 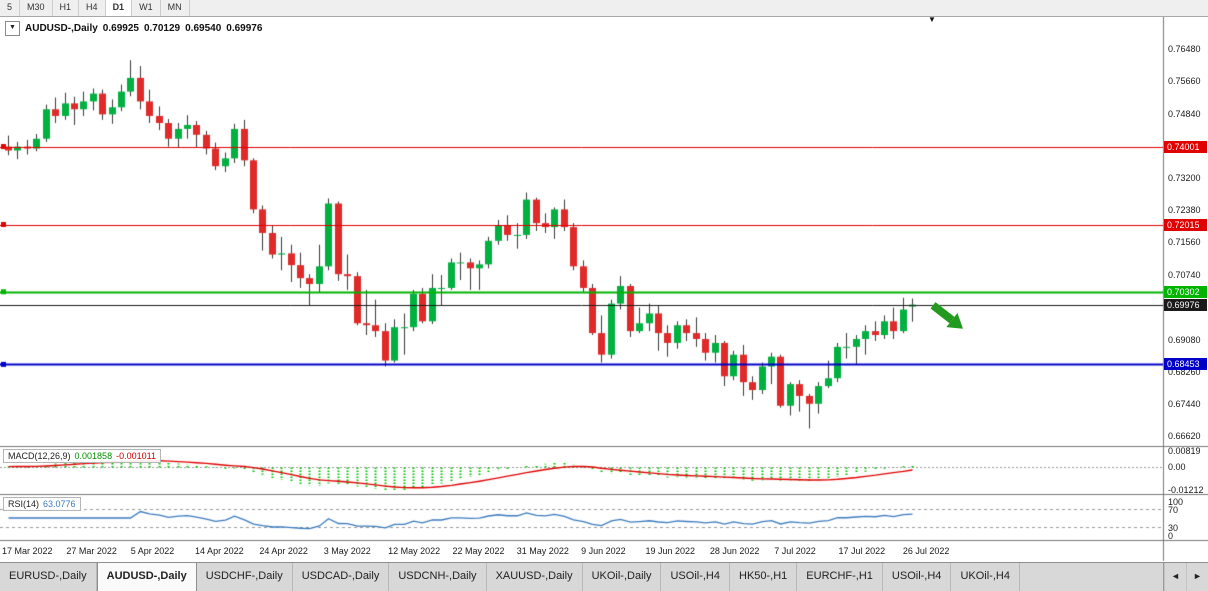 What do you see at coordinates (1197, 577) in the screenshot?
I see `tab-scroll-right-button: ►` at bounding box center [1197, 577].